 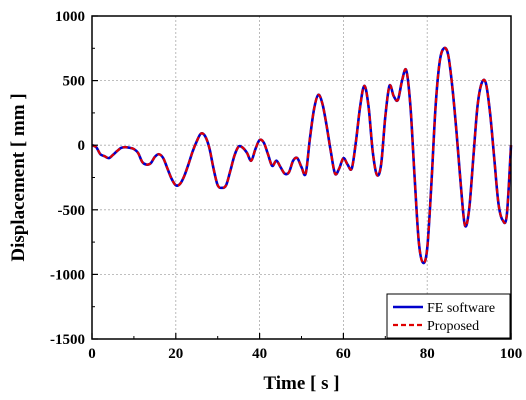 I want to click on y-tick-label: 0, so click(x=82, y=146).